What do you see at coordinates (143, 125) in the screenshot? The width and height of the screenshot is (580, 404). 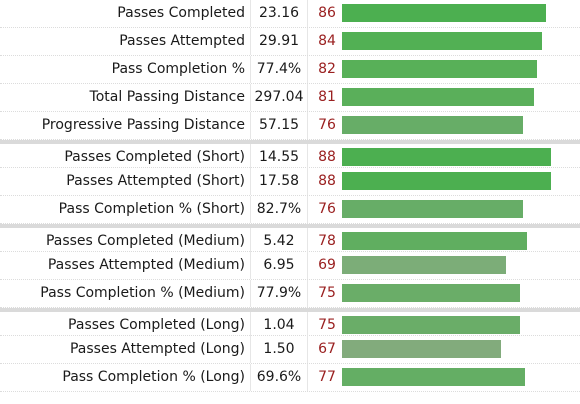 I see `stat-label: Progressive Passing Distance` at bounding box center [143, 125].